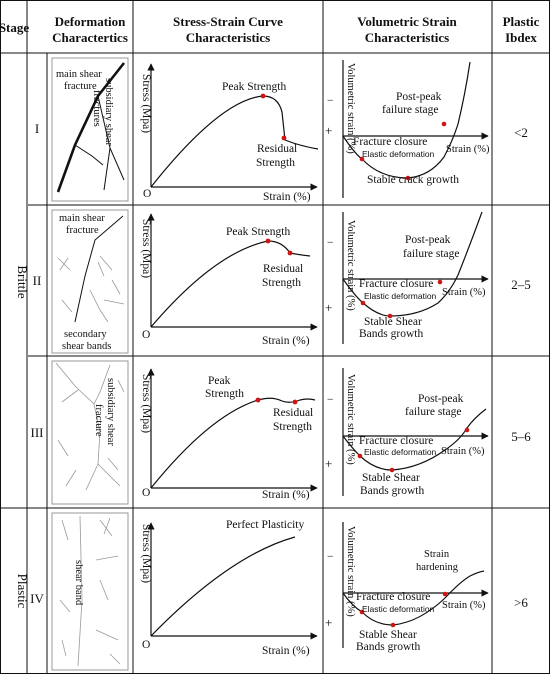 This screenshot has height=674, width=550. I want to click on stage-numeral-1: I, so click(37, 128).